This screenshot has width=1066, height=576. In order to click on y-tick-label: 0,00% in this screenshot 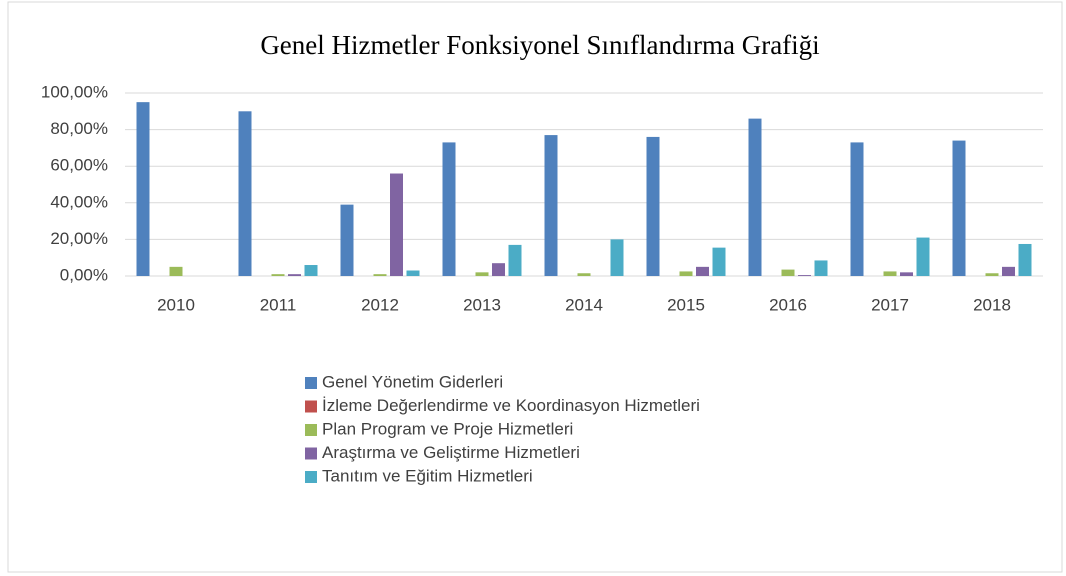, I will do `click(84, 274)`.